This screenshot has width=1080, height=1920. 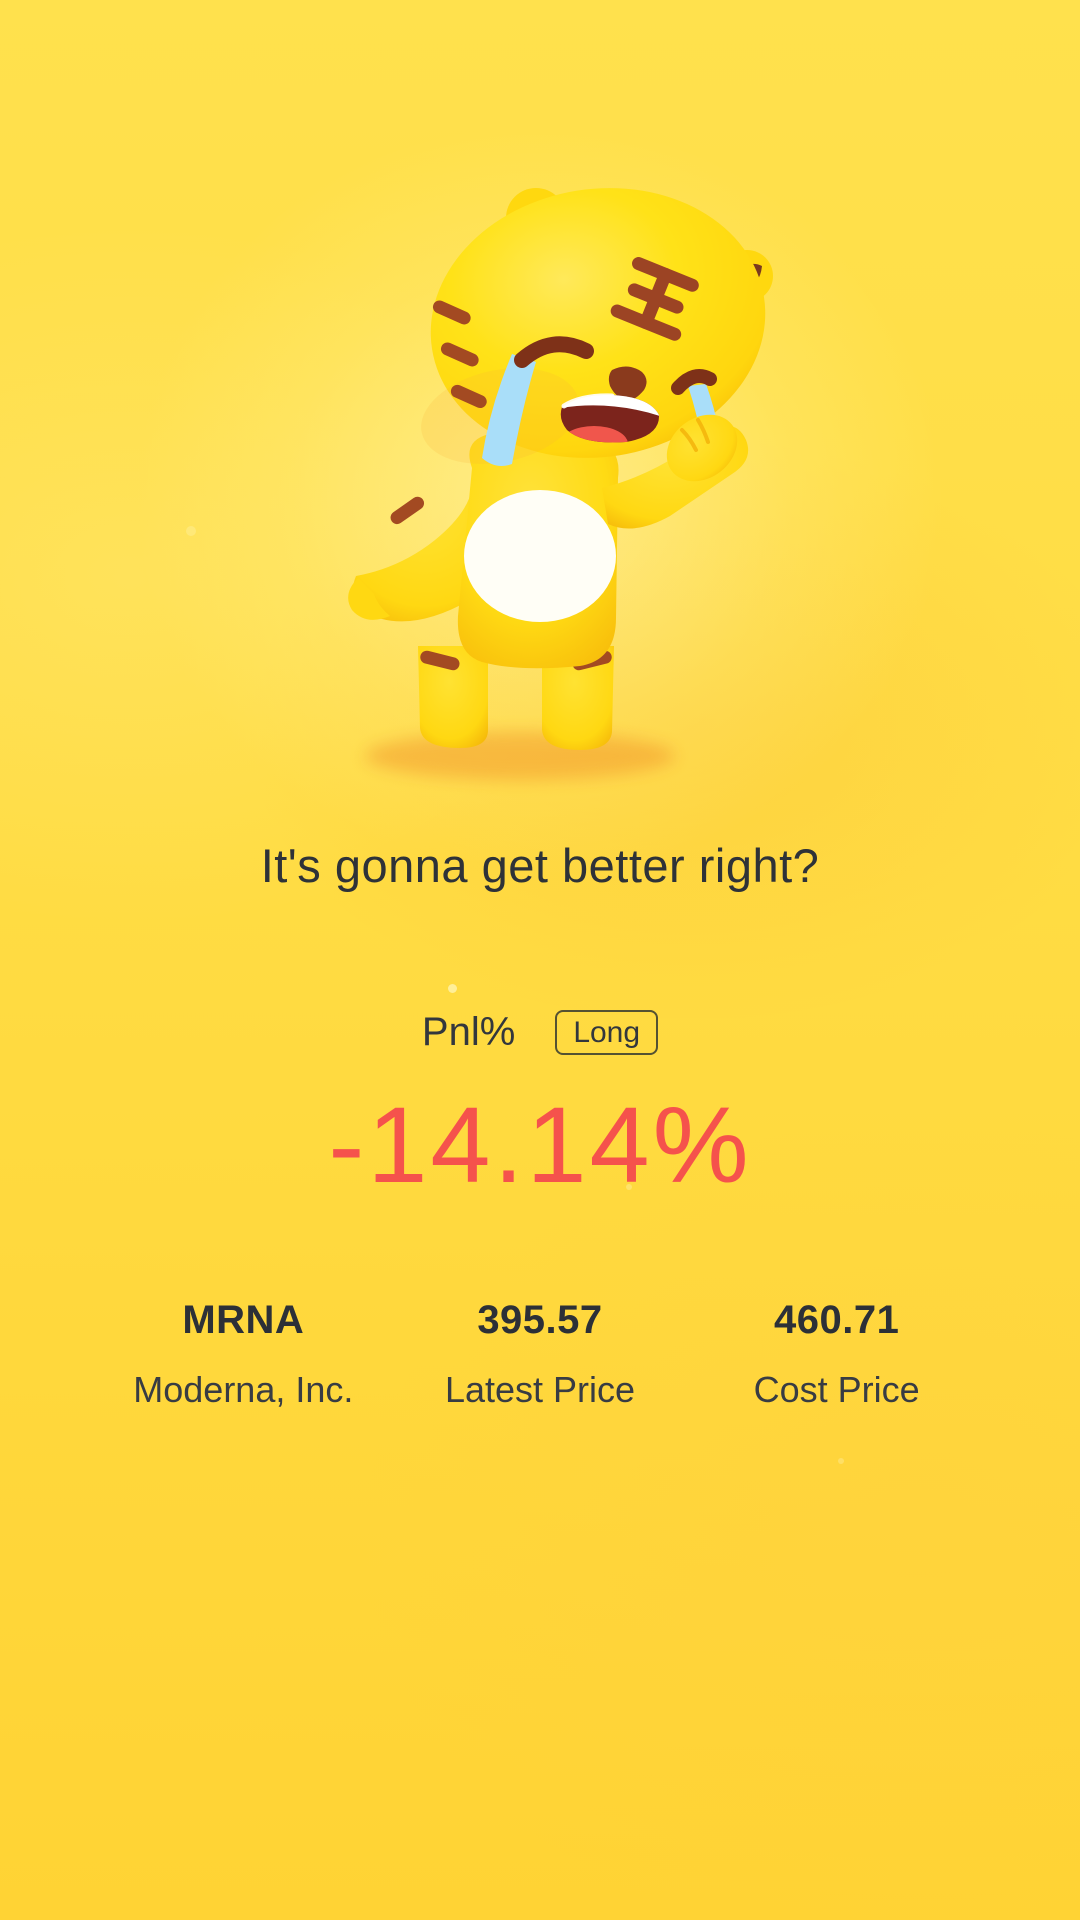 What do you see at coordinates (540, 1320) in the screenshot?
I see `latest-price-value: 395.57` at bounding box center [540, 1320].